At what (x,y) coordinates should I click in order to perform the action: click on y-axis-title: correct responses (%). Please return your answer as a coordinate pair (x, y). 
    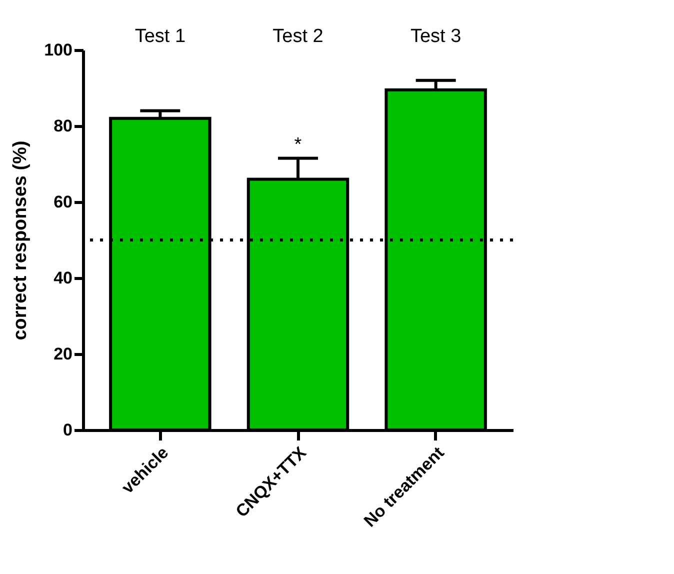
    Looking at the image, I should click on (21, 240).